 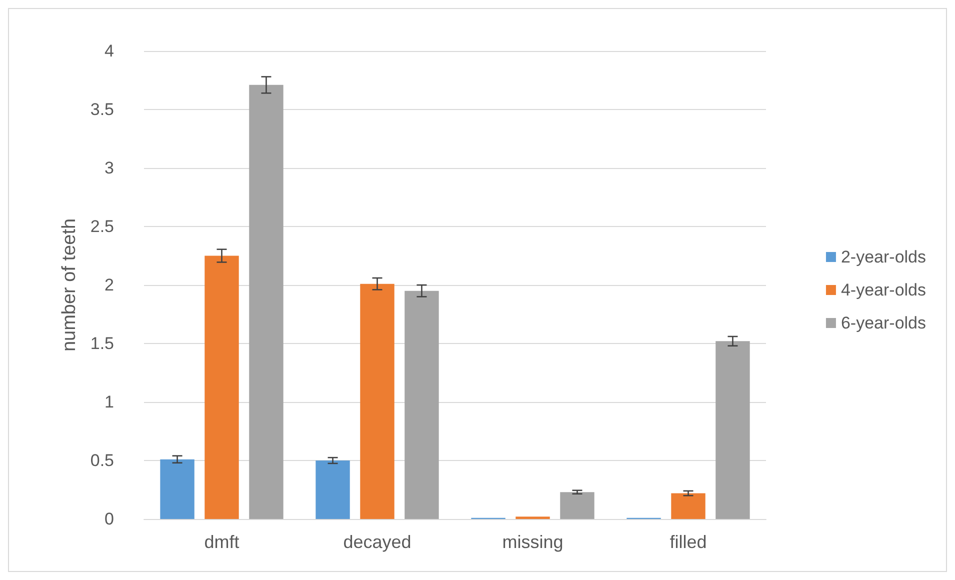 What do you see at coordinates (688, 542) in the screenshot?
I see `x-tick-label: filled` at bounding box center [688, 542].